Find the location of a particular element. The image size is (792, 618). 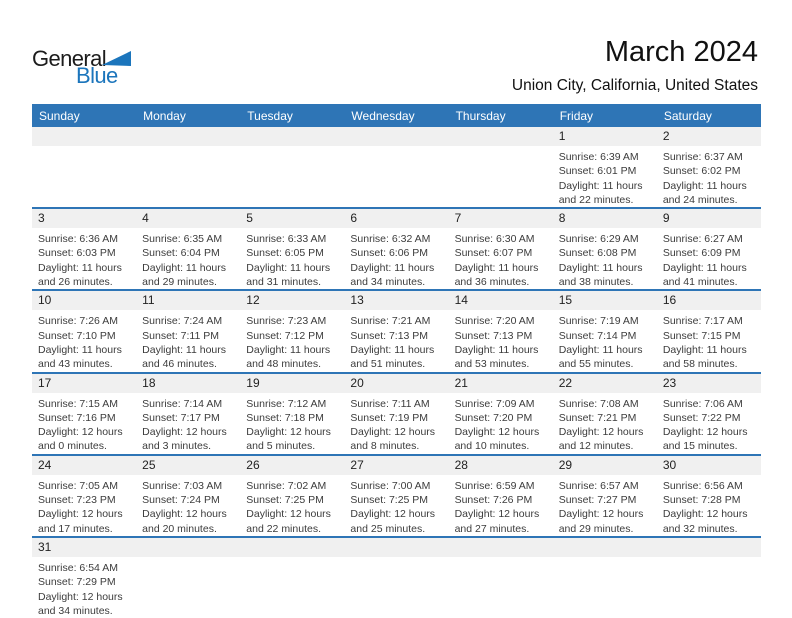

day-number: 13 is located at coordinates (396, 301).